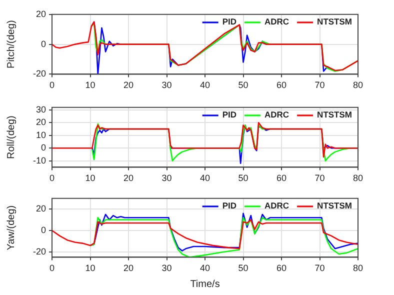  Describe the element at coordinates (11, 44) in the screenshot. I see `y-axis-title: Pitch/(deg)` at that location.